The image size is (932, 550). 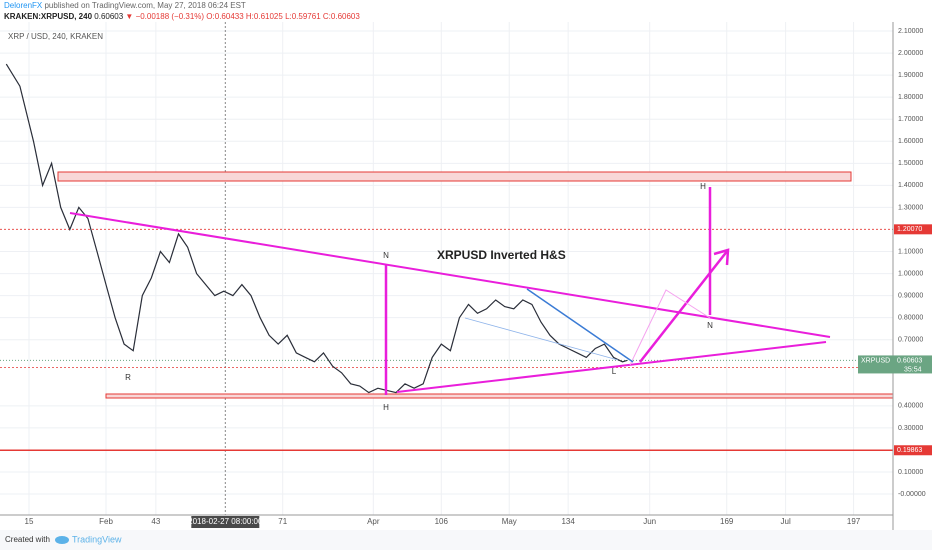 What do you see at coordinates (912, 494) in the screenshot?
I see `y-tick-label: -0.00000` at bounding box center [912, 494].